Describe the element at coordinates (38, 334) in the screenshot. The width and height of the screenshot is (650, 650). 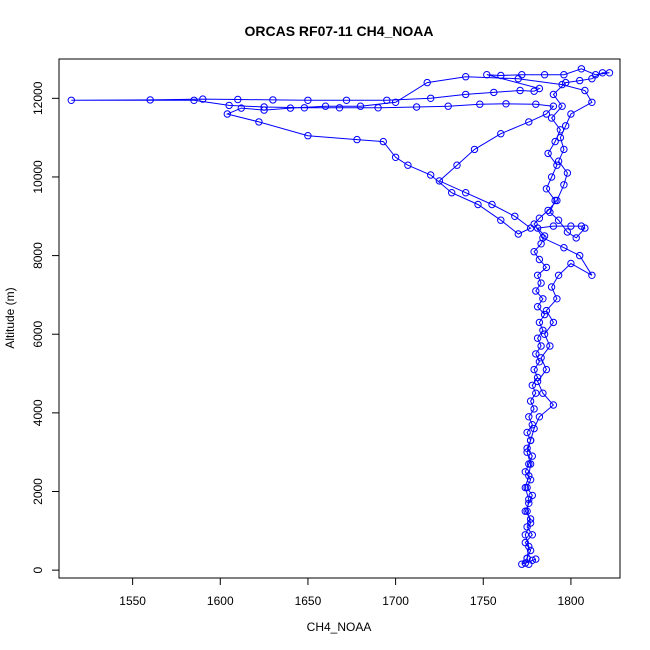
I see `y-tick-label: 6000` at that location.